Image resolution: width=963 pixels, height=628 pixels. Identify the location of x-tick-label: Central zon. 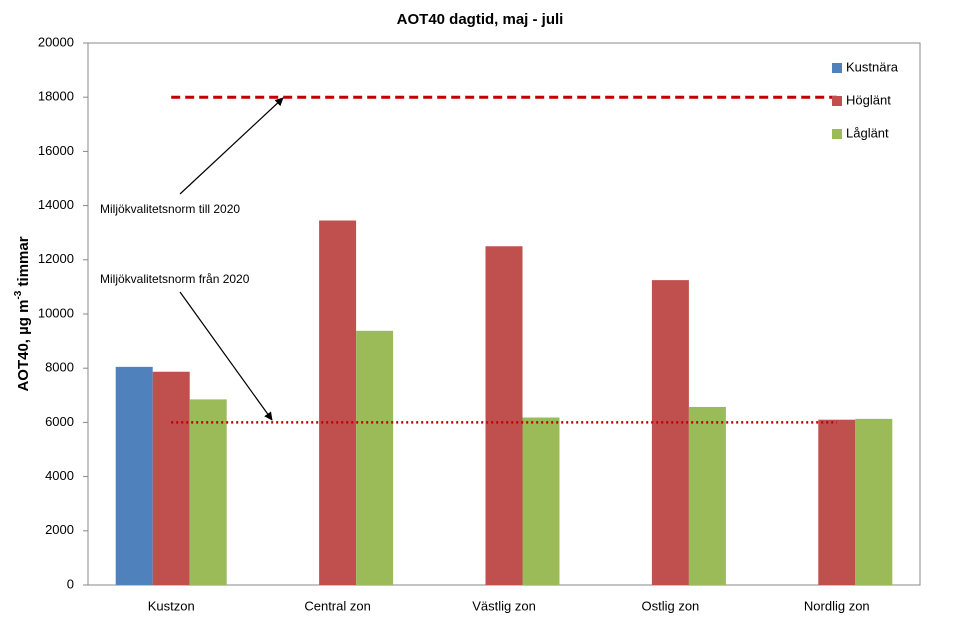
(337, 605).